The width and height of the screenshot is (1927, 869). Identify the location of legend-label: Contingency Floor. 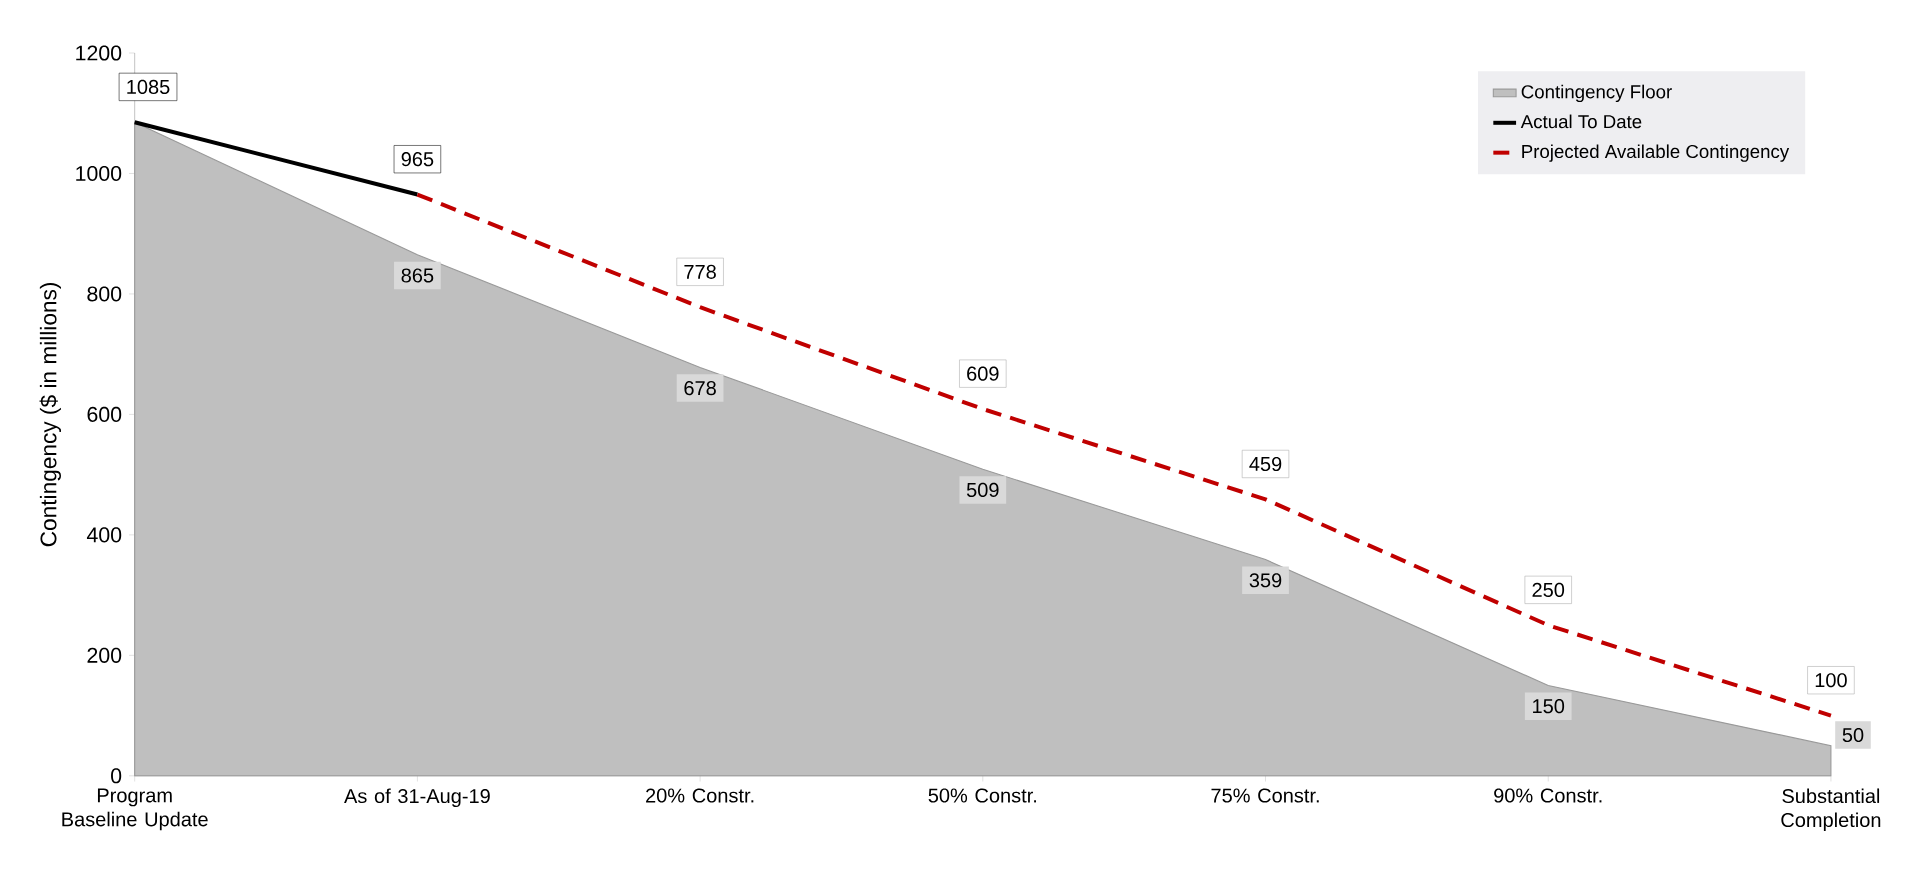
(1596, 93).